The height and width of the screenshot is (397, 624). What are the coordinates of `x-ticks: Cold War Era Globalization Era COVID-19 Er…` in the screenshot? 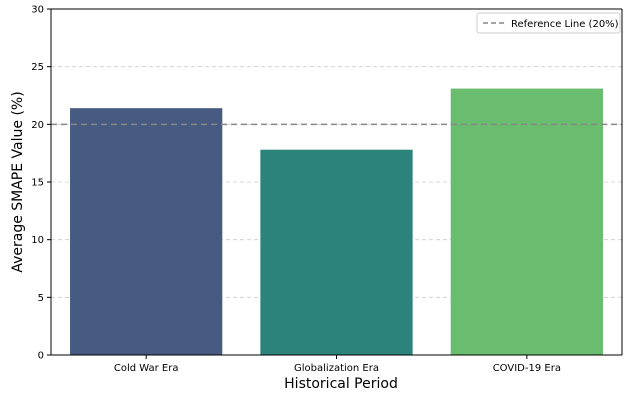 It's located at (337, 364).